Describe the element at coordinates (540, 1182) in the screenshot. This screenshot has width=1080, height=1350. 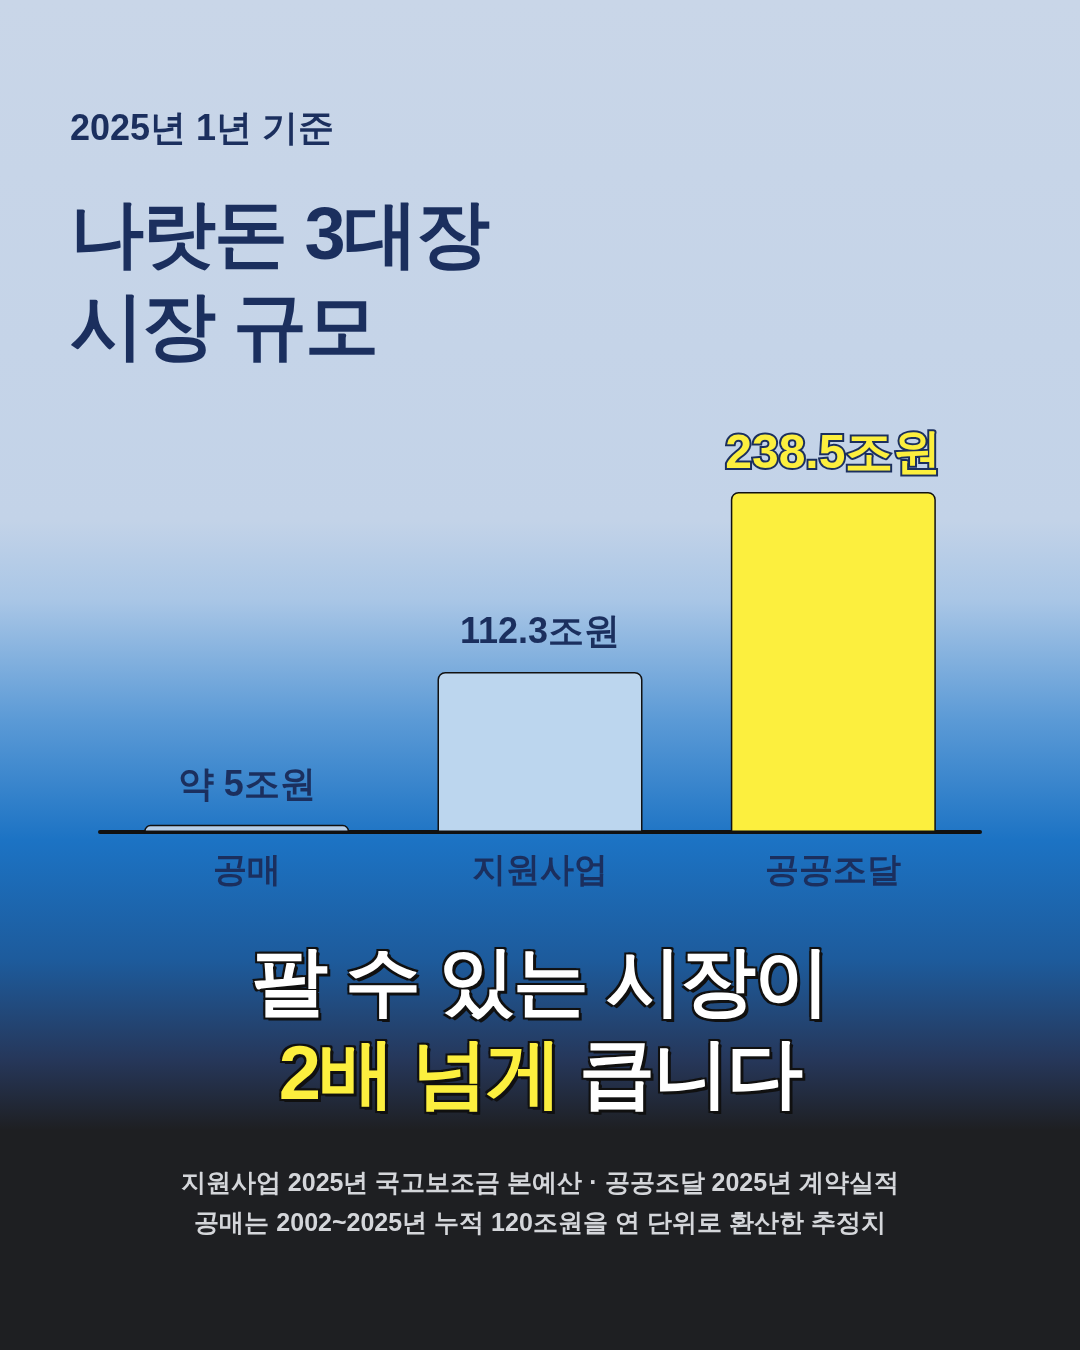
I see `text: 지원사업 2025년 국고보조금 본예산 · 공공조달 2025년 계약실적` at that location.